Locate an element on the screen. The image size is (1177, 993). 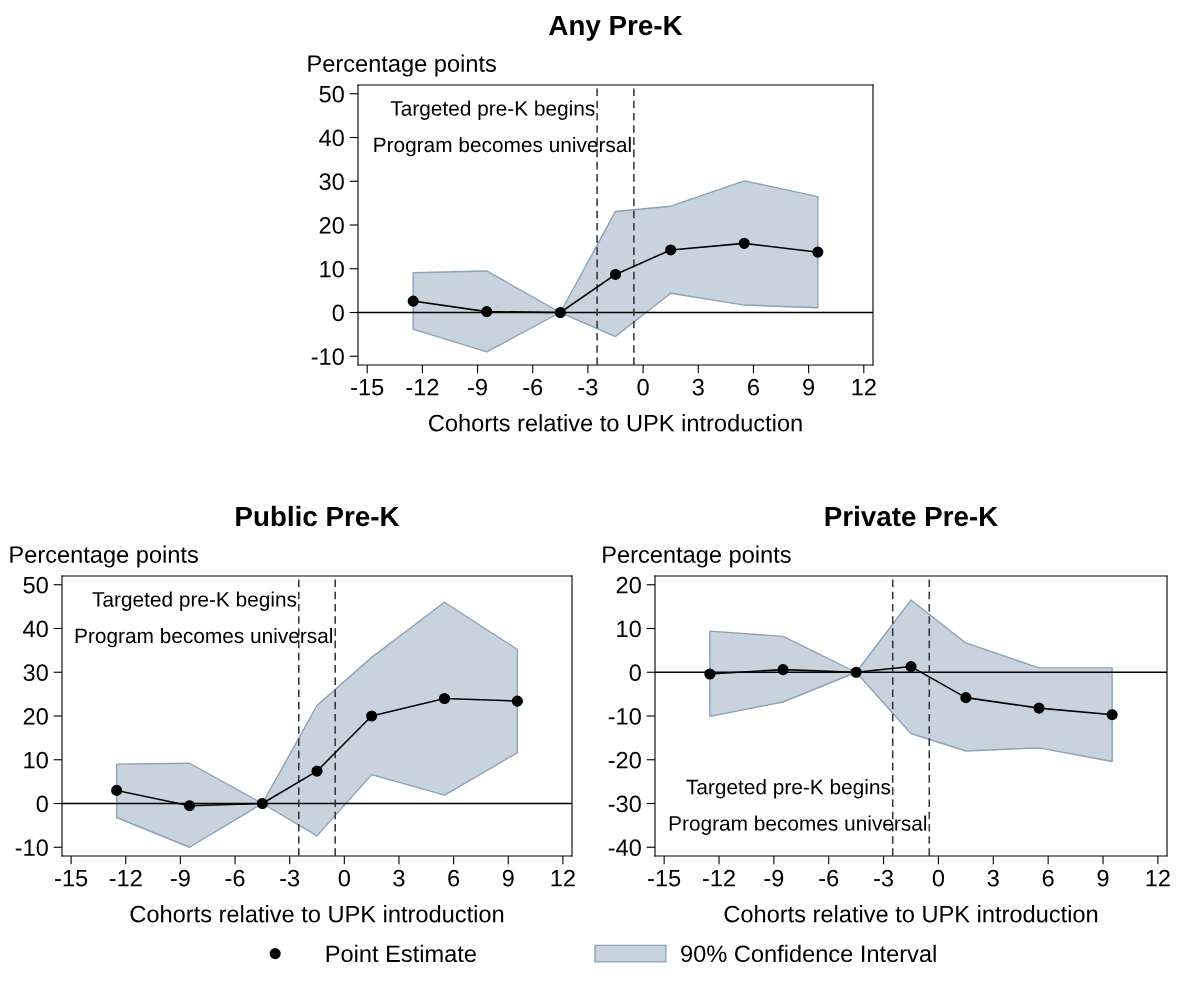
chart-title: Public Pre-K is located at coordinates (318, 516).